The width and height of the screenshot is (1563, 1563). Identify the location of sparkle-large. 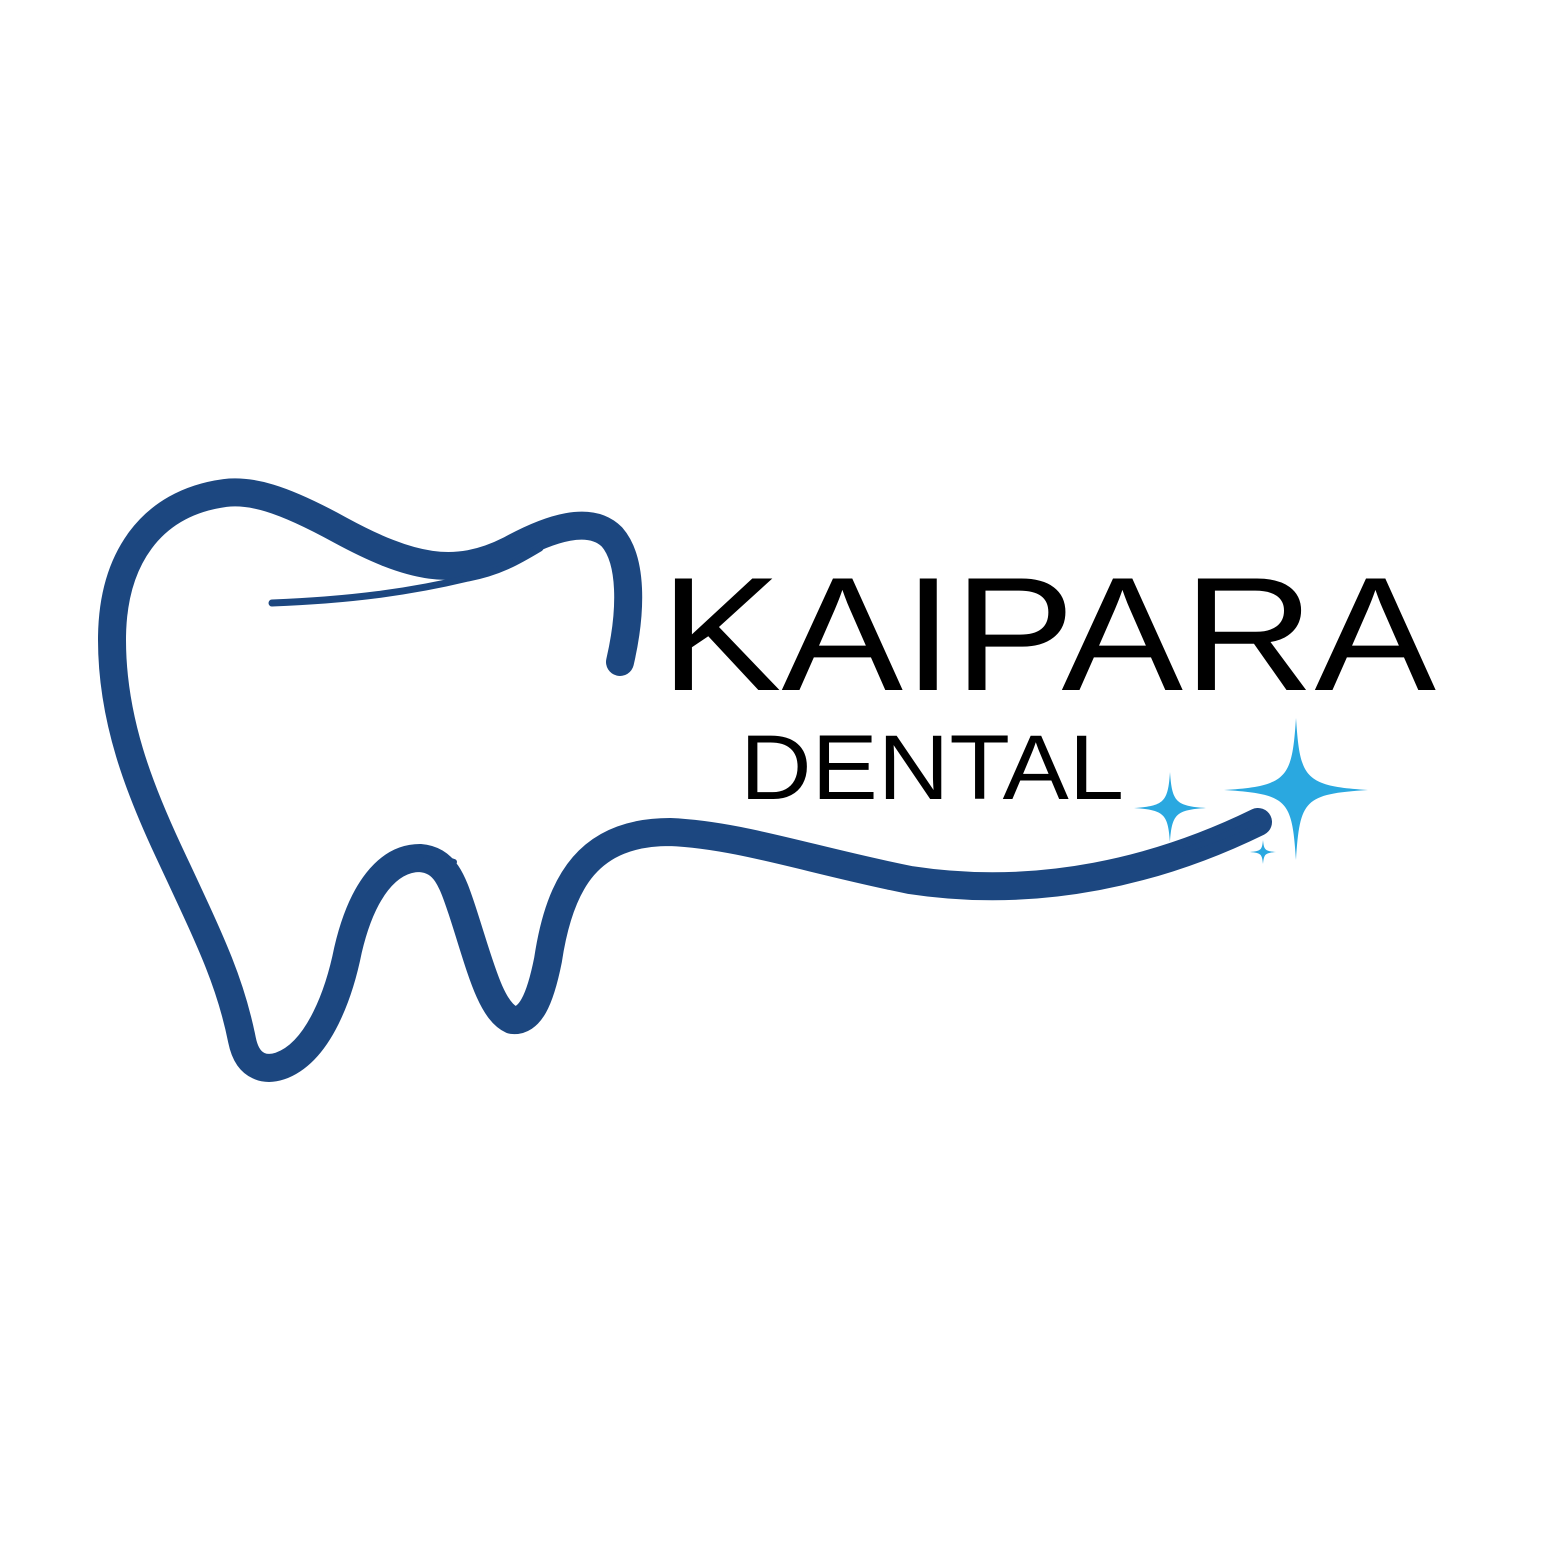
(1296, 789).